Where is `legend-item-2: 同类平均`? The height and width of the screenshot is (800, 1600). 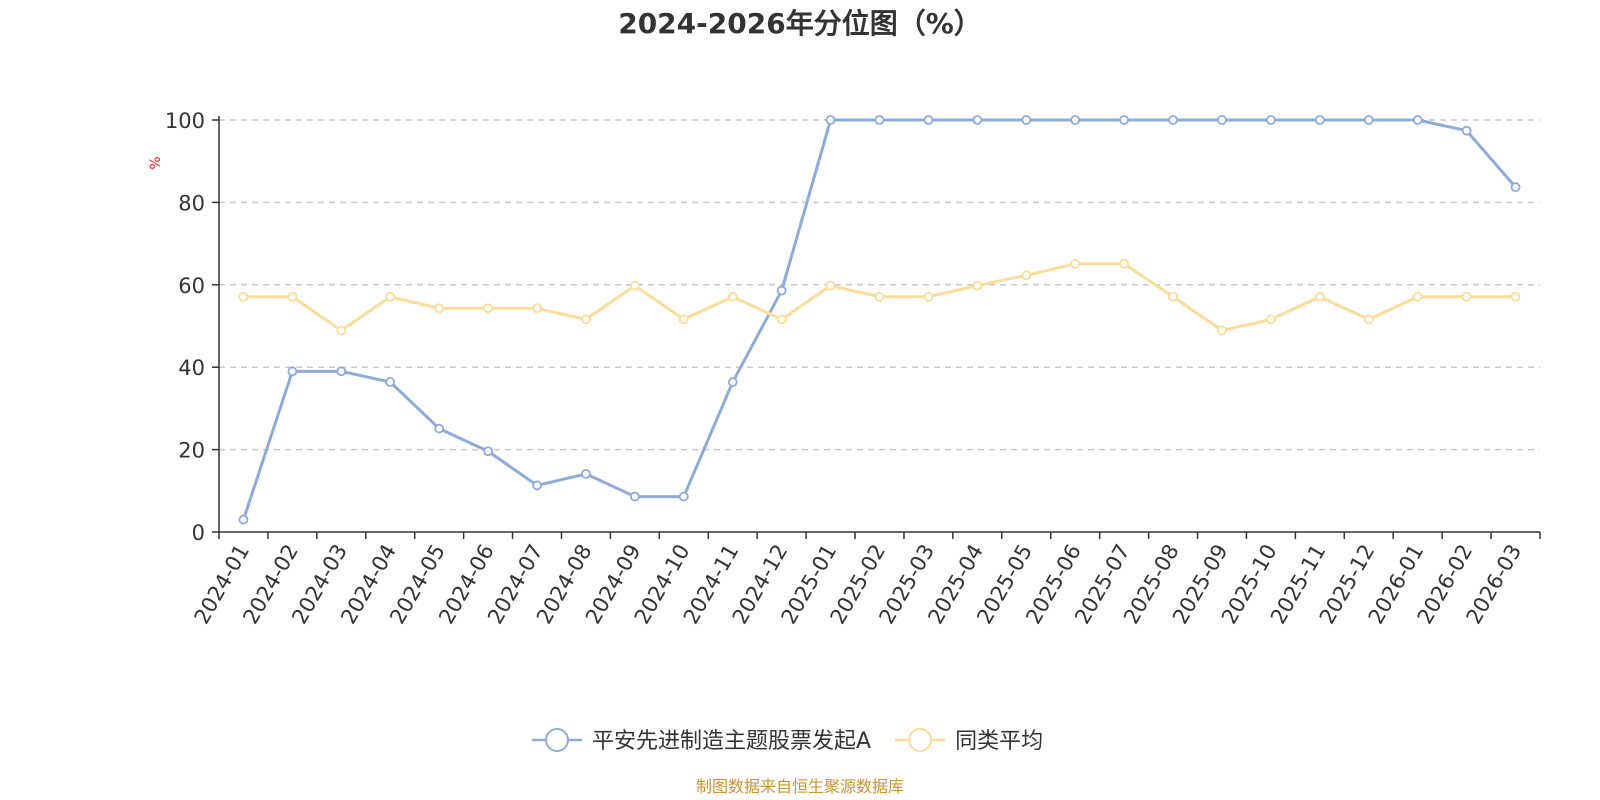 legend-item-2: 同类平均 is located at coordinates (969, 741).